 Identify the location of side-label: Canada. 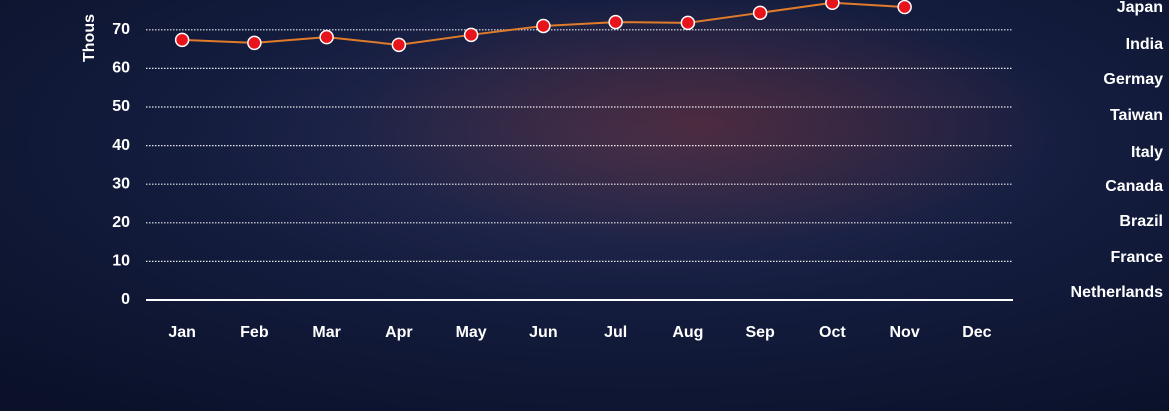
(1134, 186).